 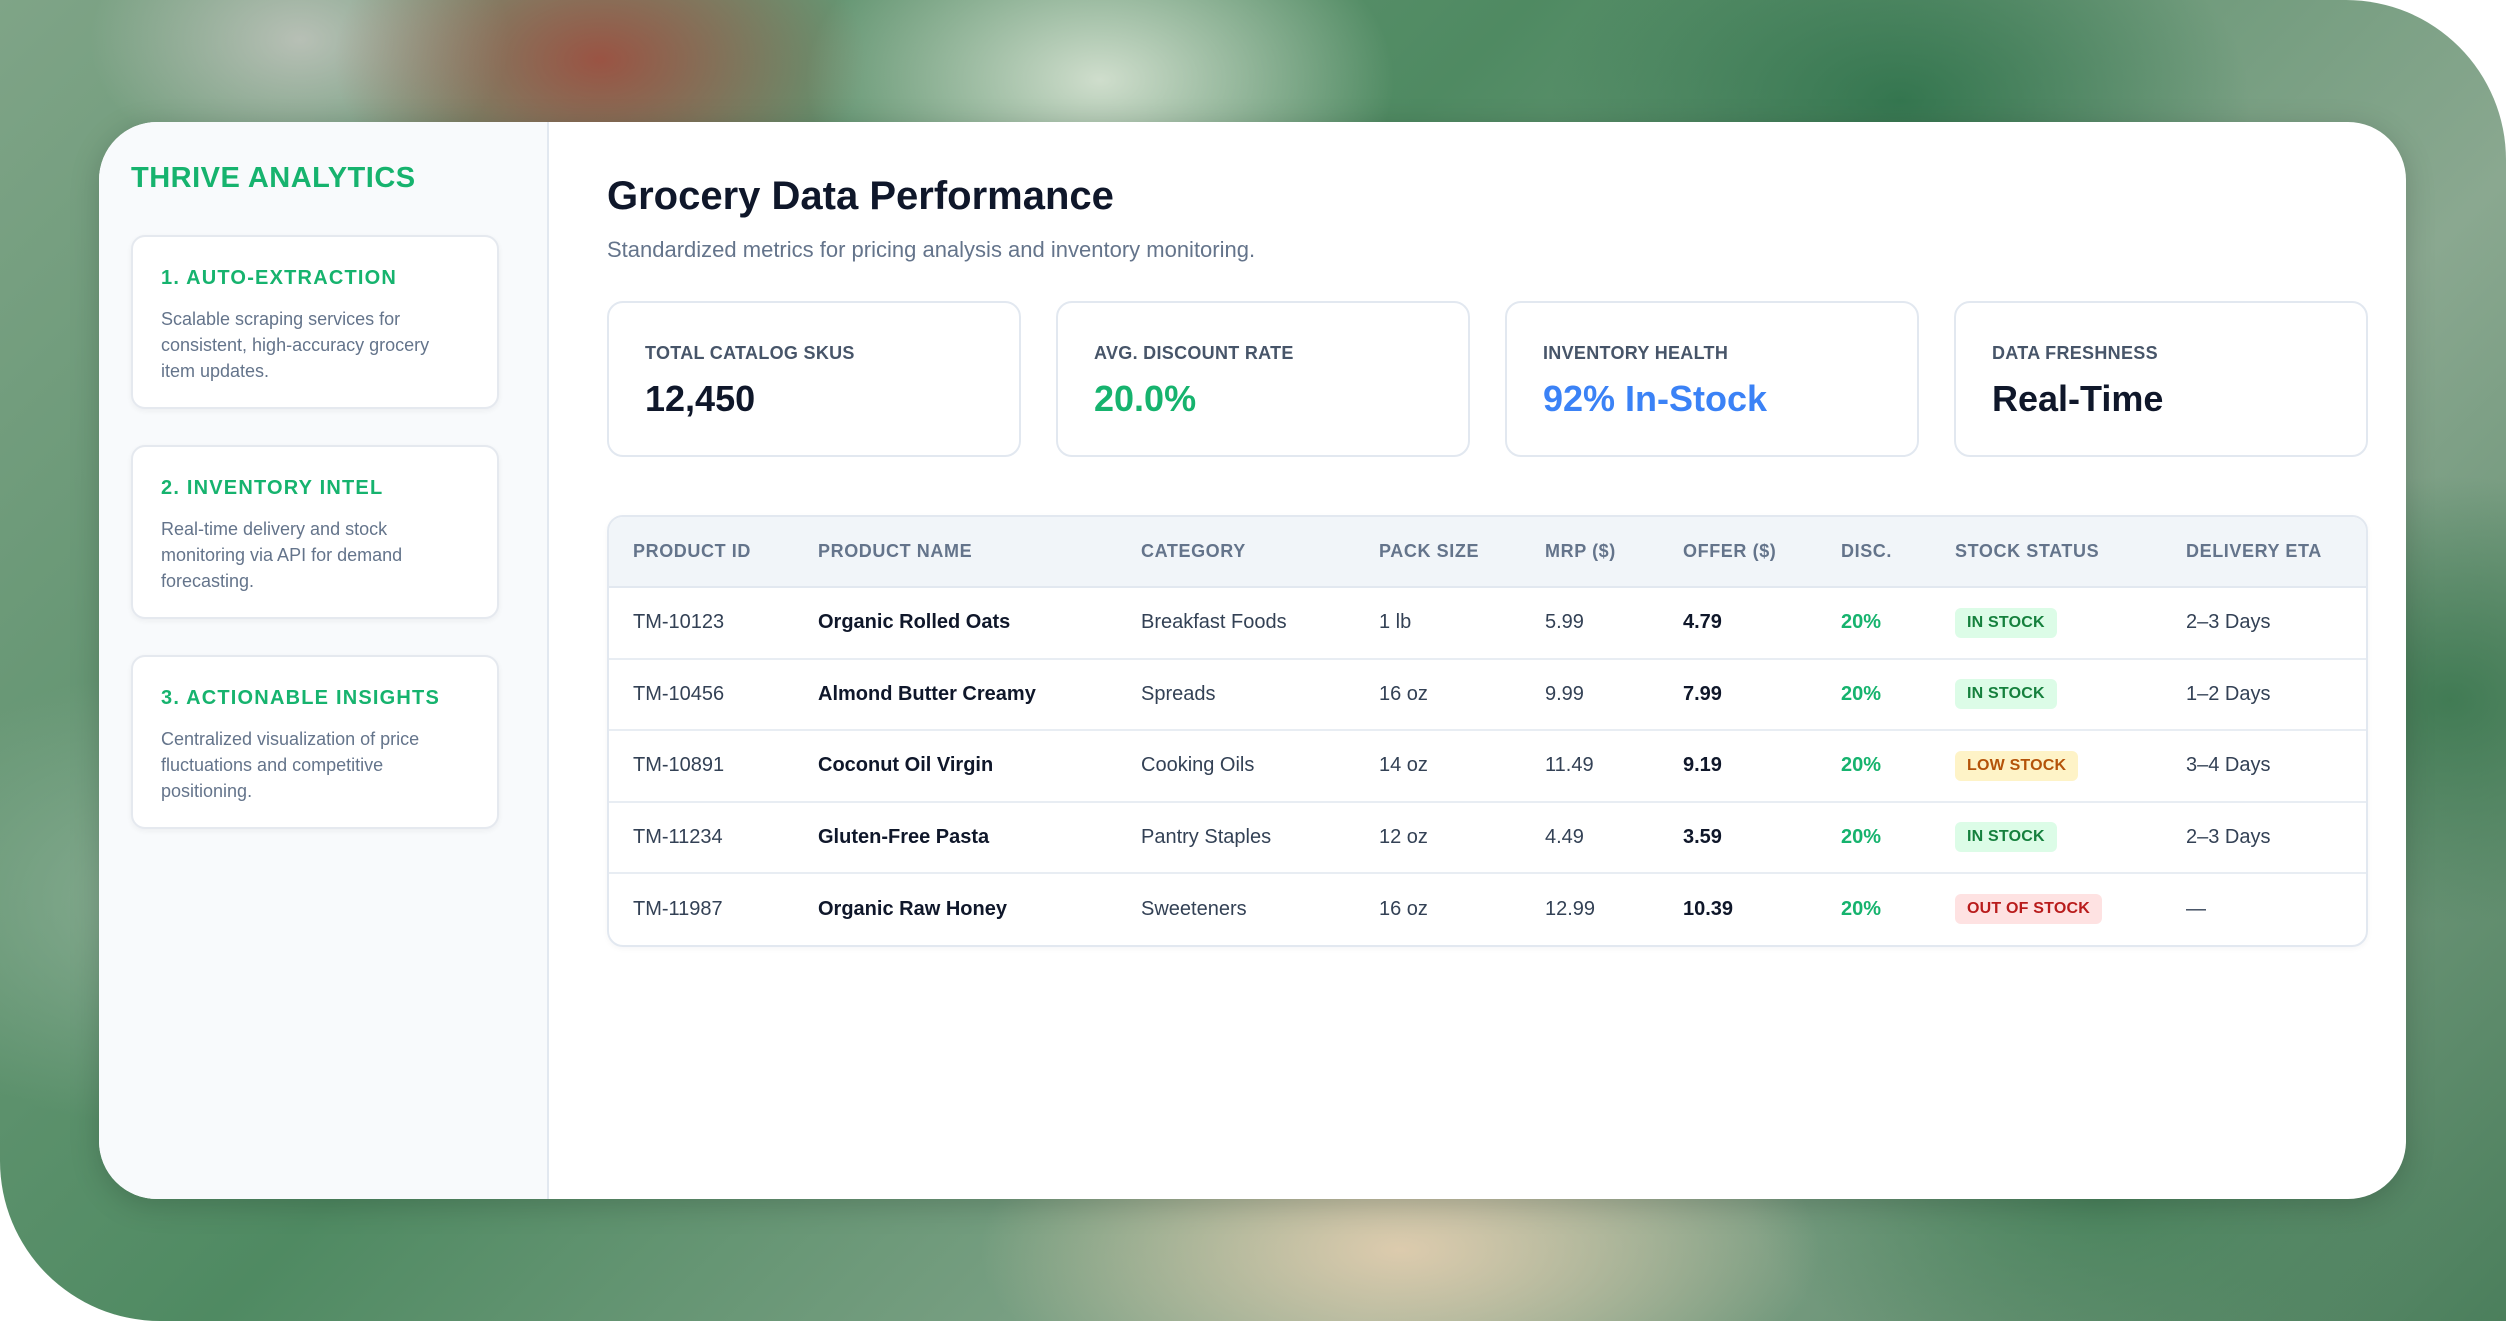 What do you see at coordinates (1395, 622) in the screenshot?
I see `cell-pack-size: 1 lb` at bounding box center [1395, 622].